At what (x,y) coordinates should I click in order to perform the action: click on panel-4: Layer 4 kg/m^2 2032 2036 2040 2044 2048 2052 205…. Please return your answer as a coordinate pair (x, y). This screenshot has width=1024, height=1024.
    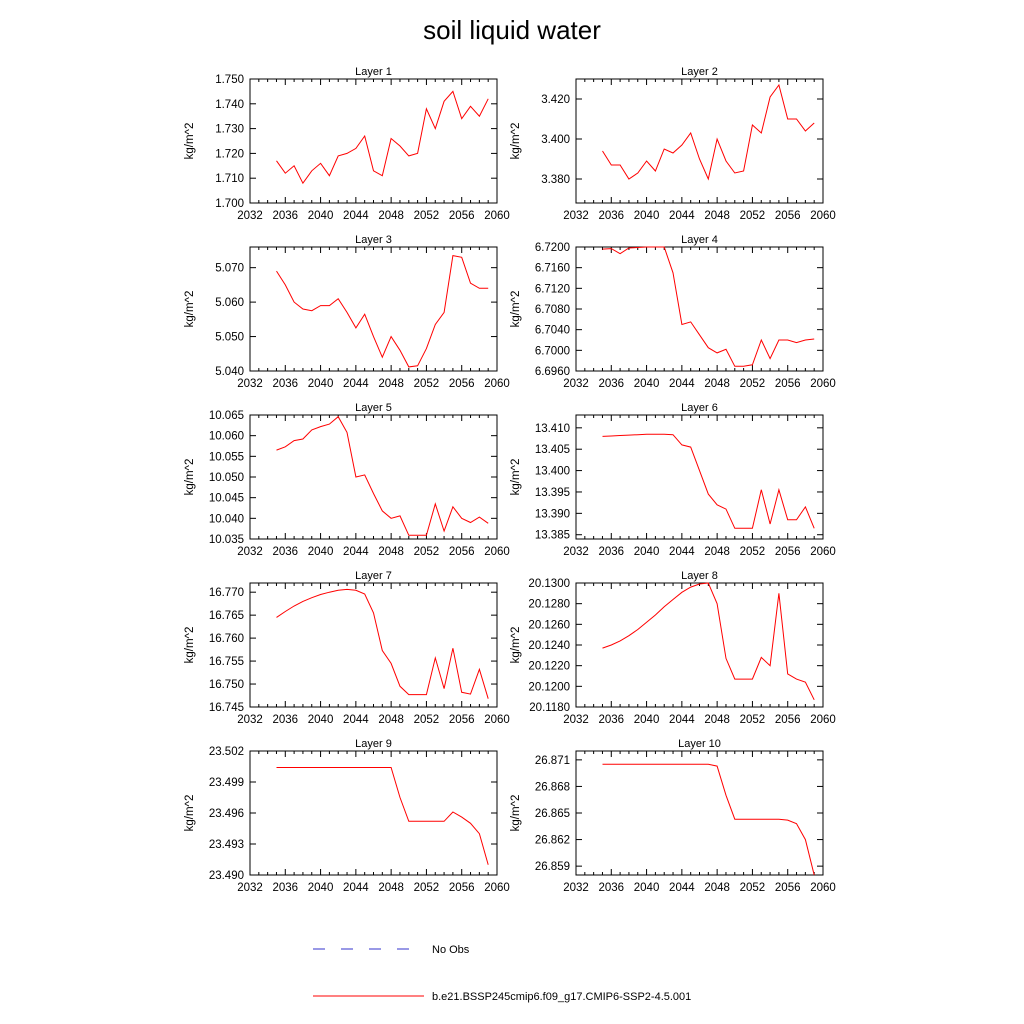
    Looking at the image, I should click on (673, 312).